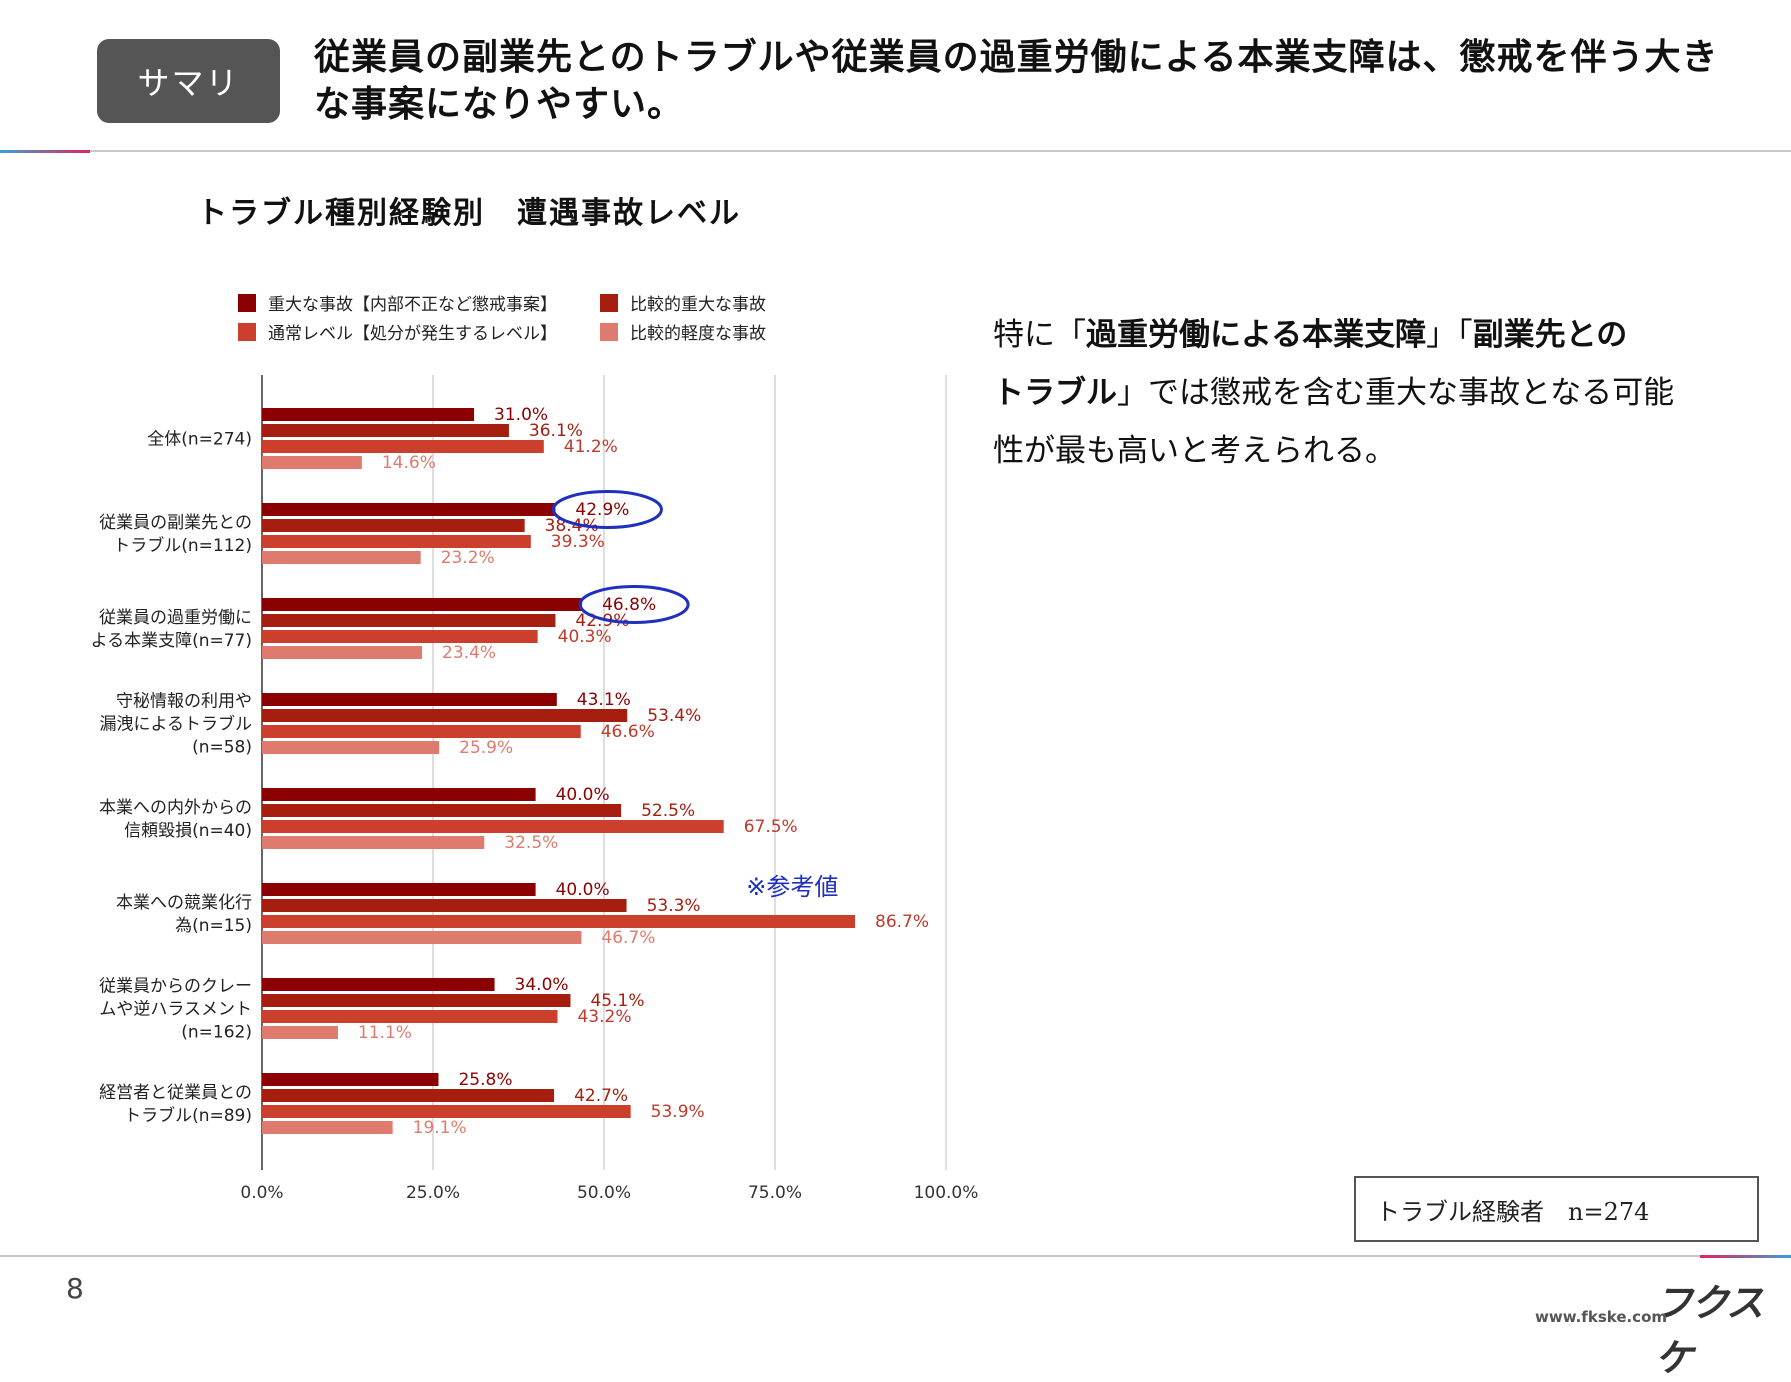 The width and height of the screenshot is (1791, 1382). I want to click on legend-label-severe: 重大な事故【内部不正など懲戒事案】, so click(412, 305).